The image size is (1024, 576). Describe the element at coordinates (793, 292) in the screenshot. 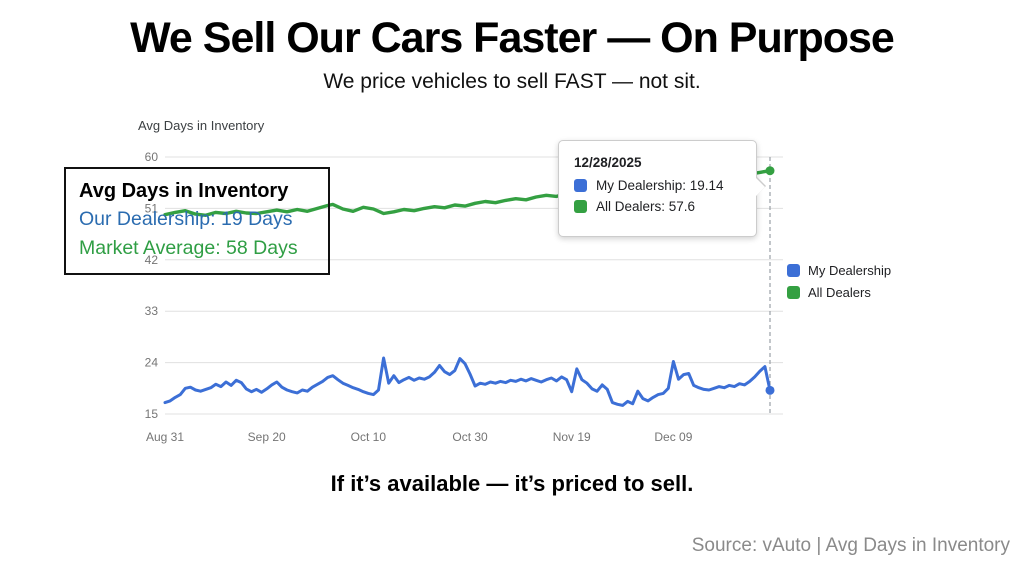

I see `all-dealers-legend-chip` at that location.